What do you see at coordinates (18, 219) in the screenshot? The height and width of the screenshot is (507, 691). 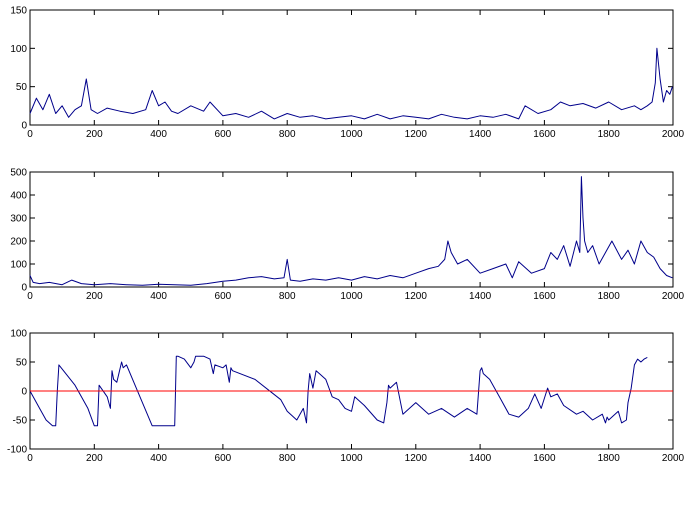 I see `y-tick-label: 300` at bounding box center [18, 219].